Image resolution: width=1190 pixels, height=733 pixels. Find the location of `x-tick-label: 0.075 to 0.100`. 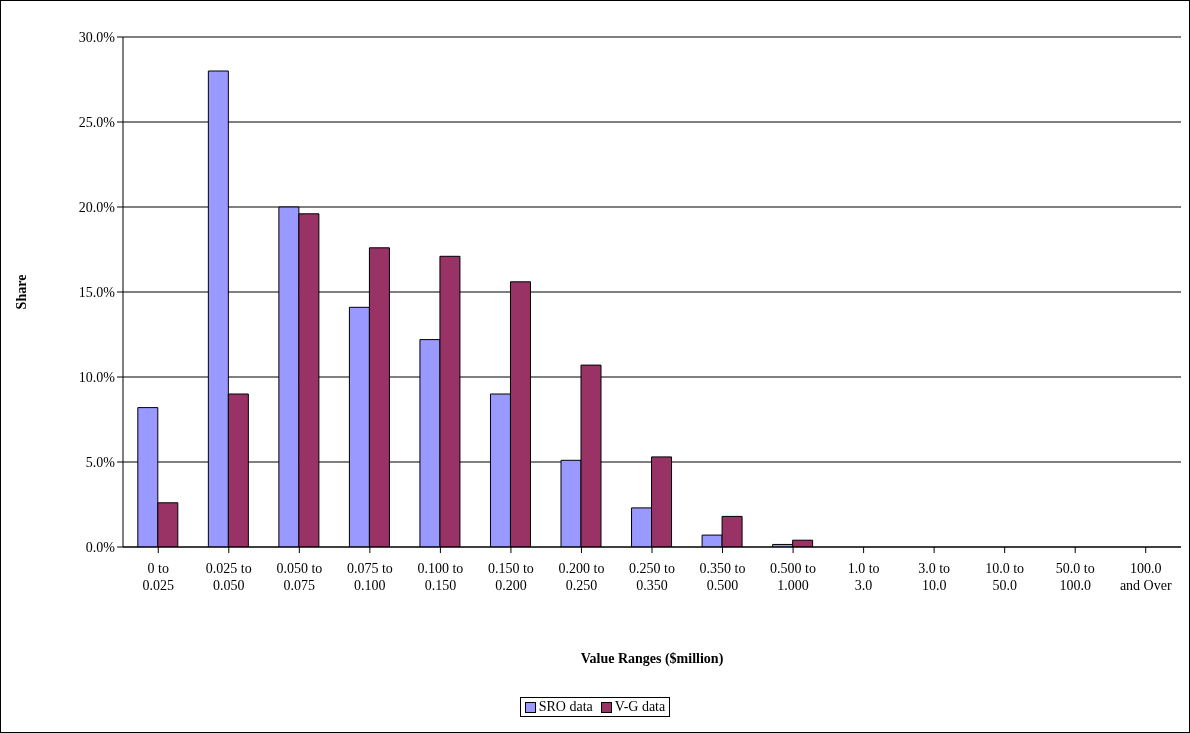

x-tick-label: 0.075 to 0.100 is located at coordinates (369, 577).